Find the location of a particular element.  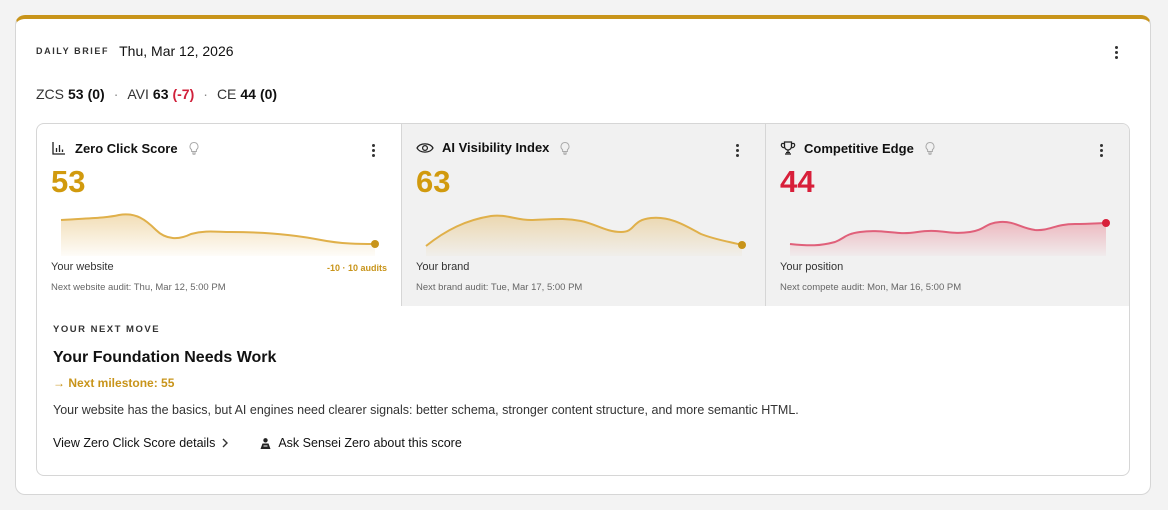

zero-click-score-panel: Zero Click Score 53 is located at coordinates (219, 215).